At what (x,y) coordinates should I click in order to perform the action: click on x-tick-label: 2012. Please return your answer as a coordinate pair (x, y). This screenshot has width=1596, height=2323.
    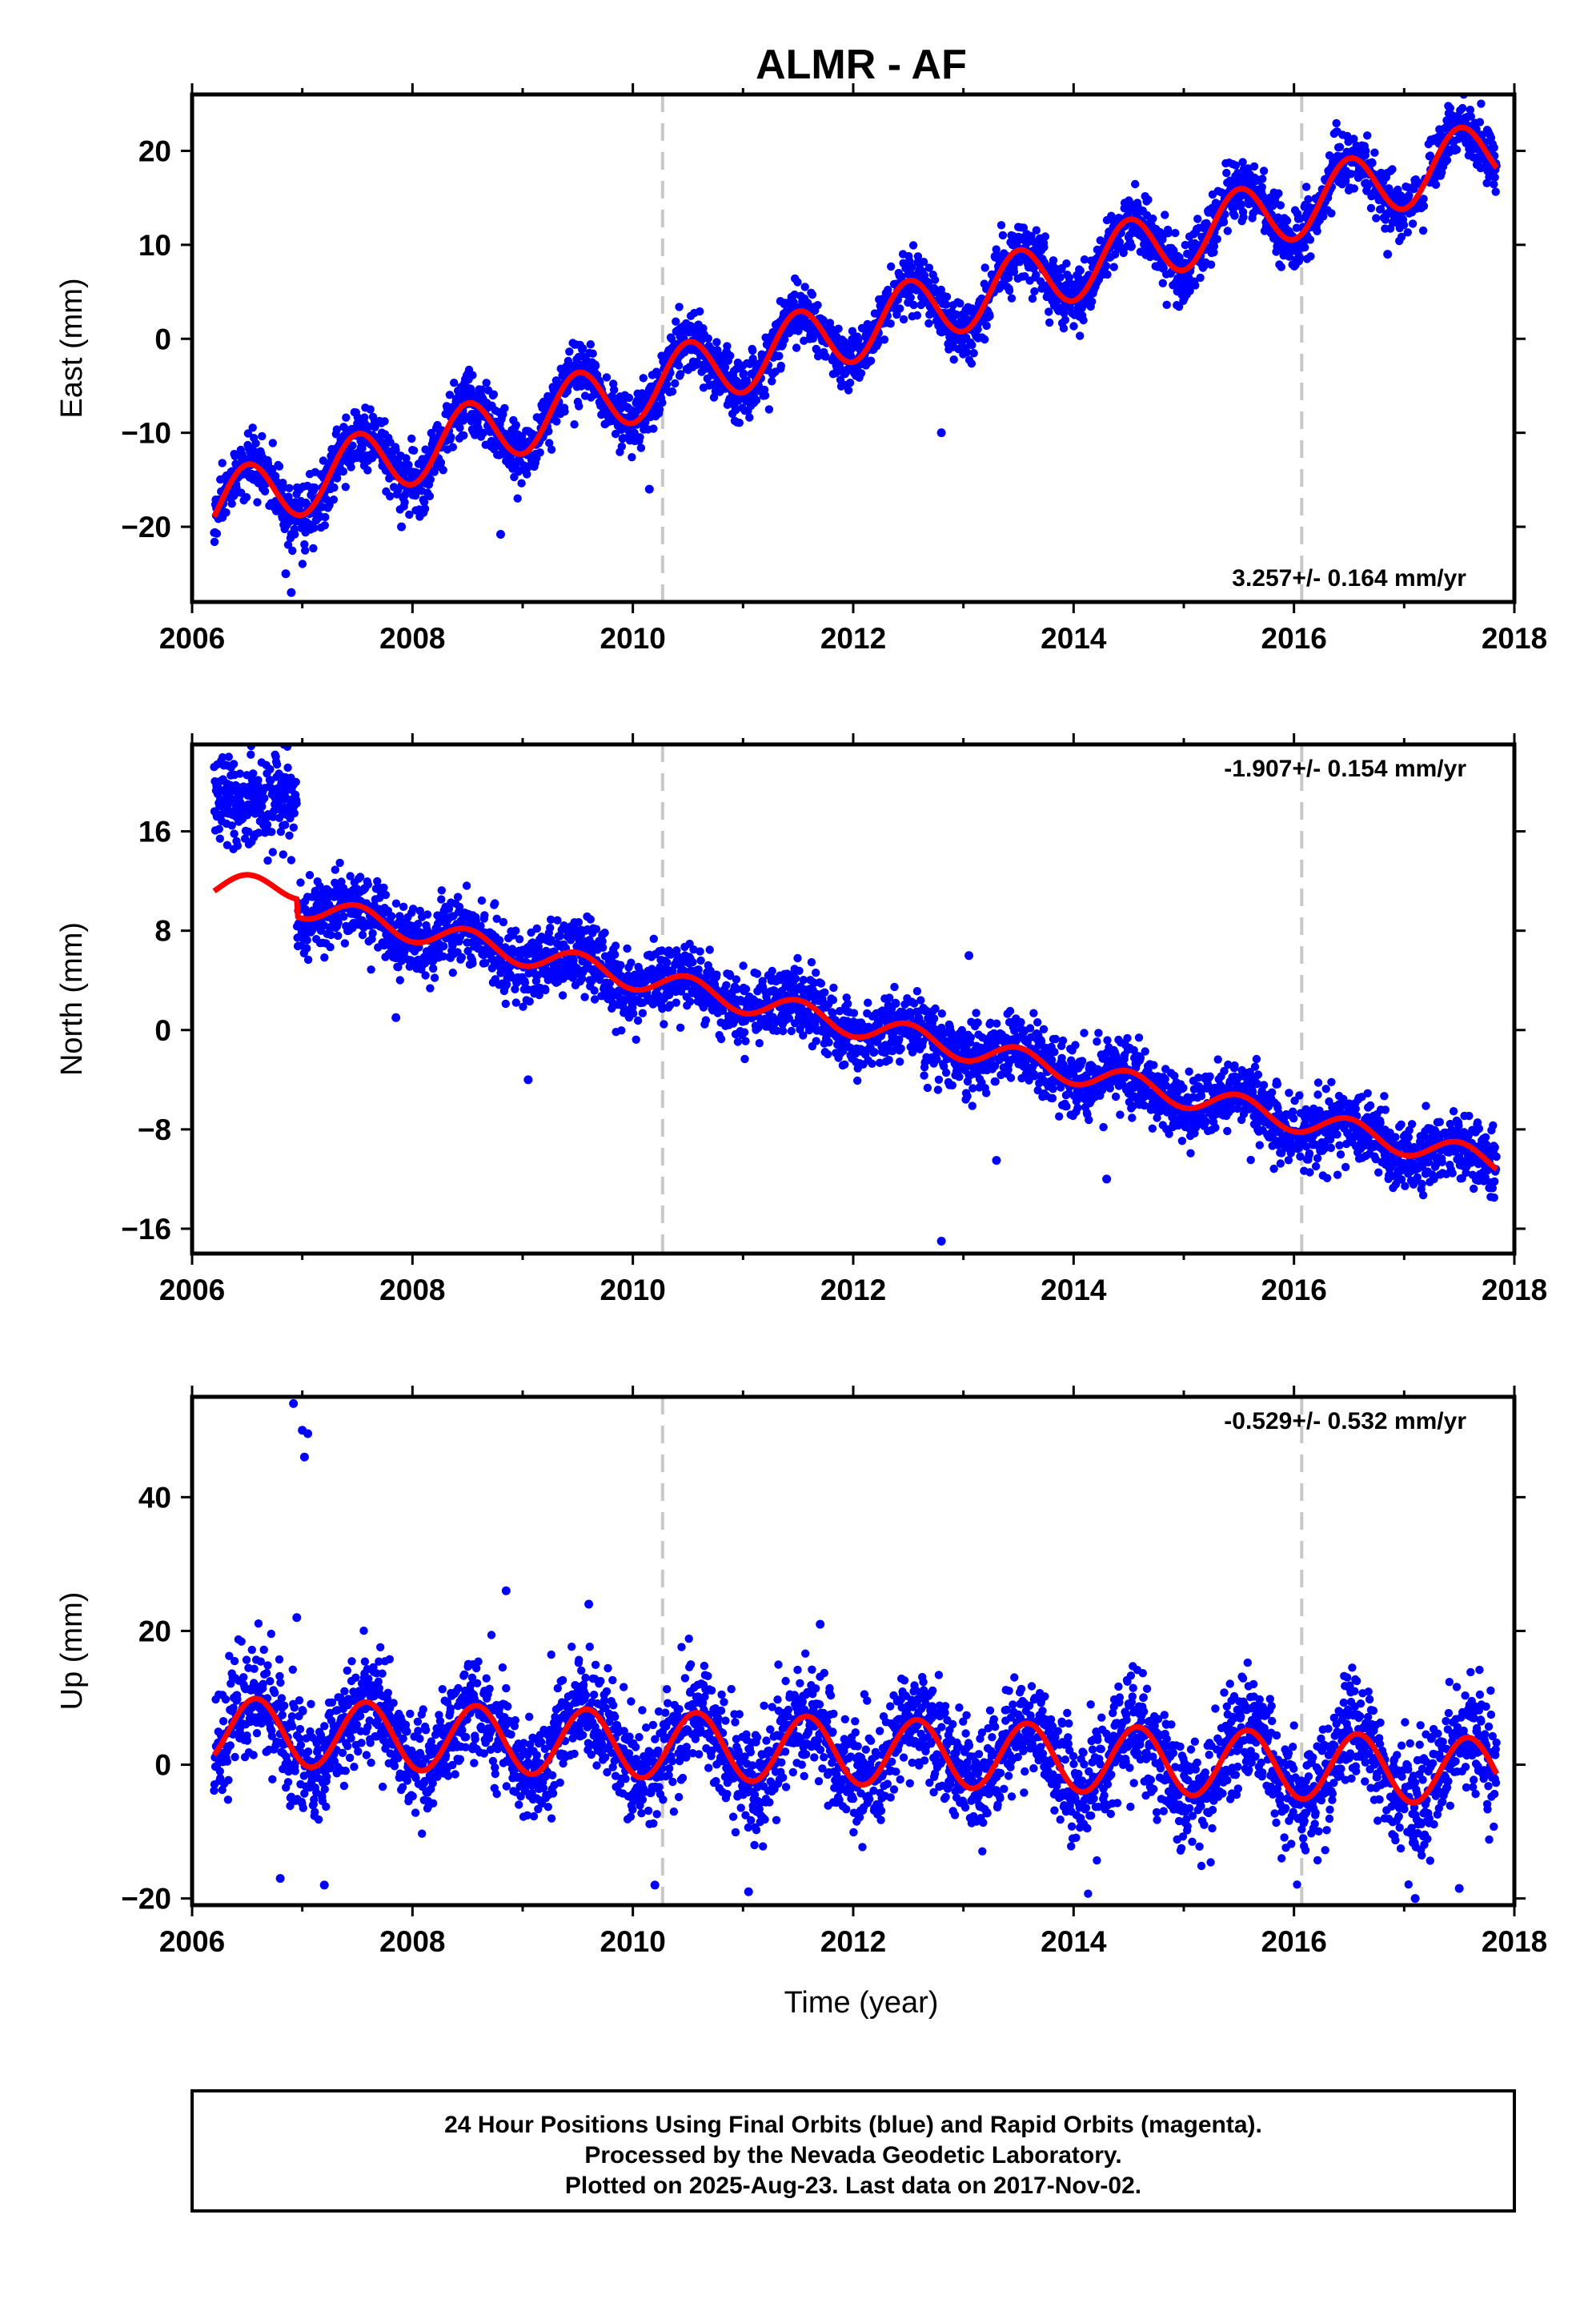
    Looking at the image, I should click on (853, 638).